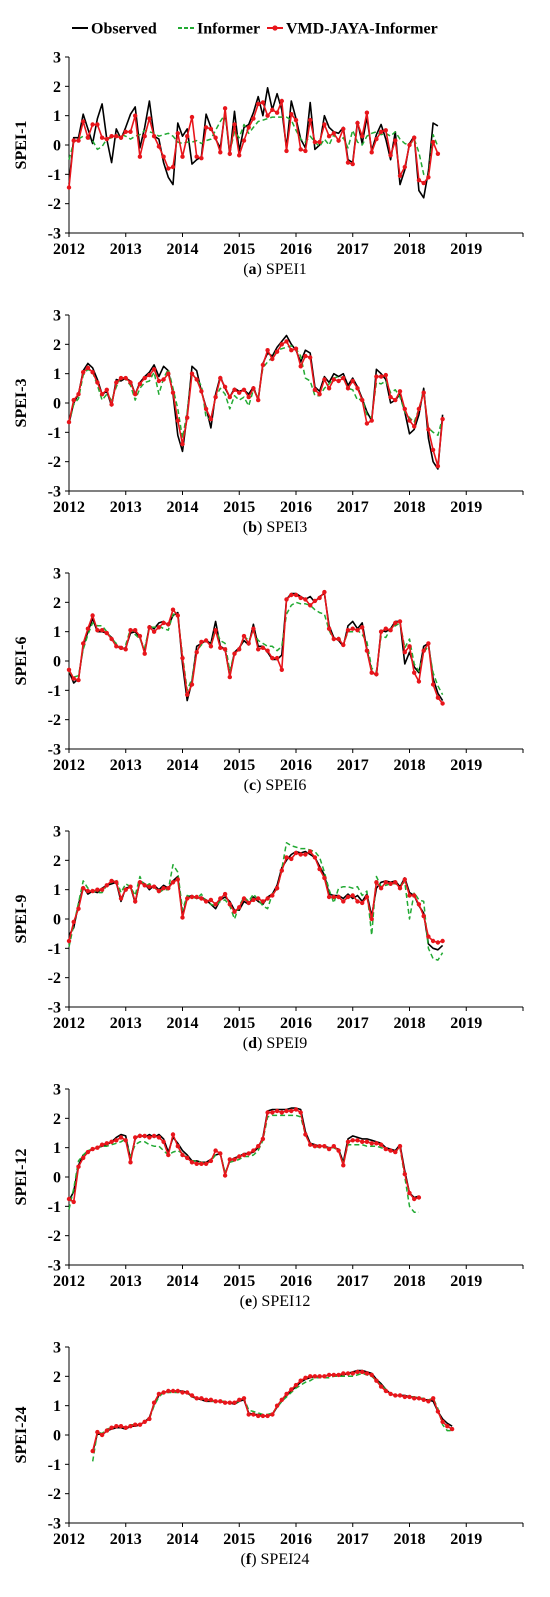 This screenshot has width=550, height=1597. Describe the element at coordinates (54, 1008) in the screenshot. I see `y-tick-label: -3` at that location.